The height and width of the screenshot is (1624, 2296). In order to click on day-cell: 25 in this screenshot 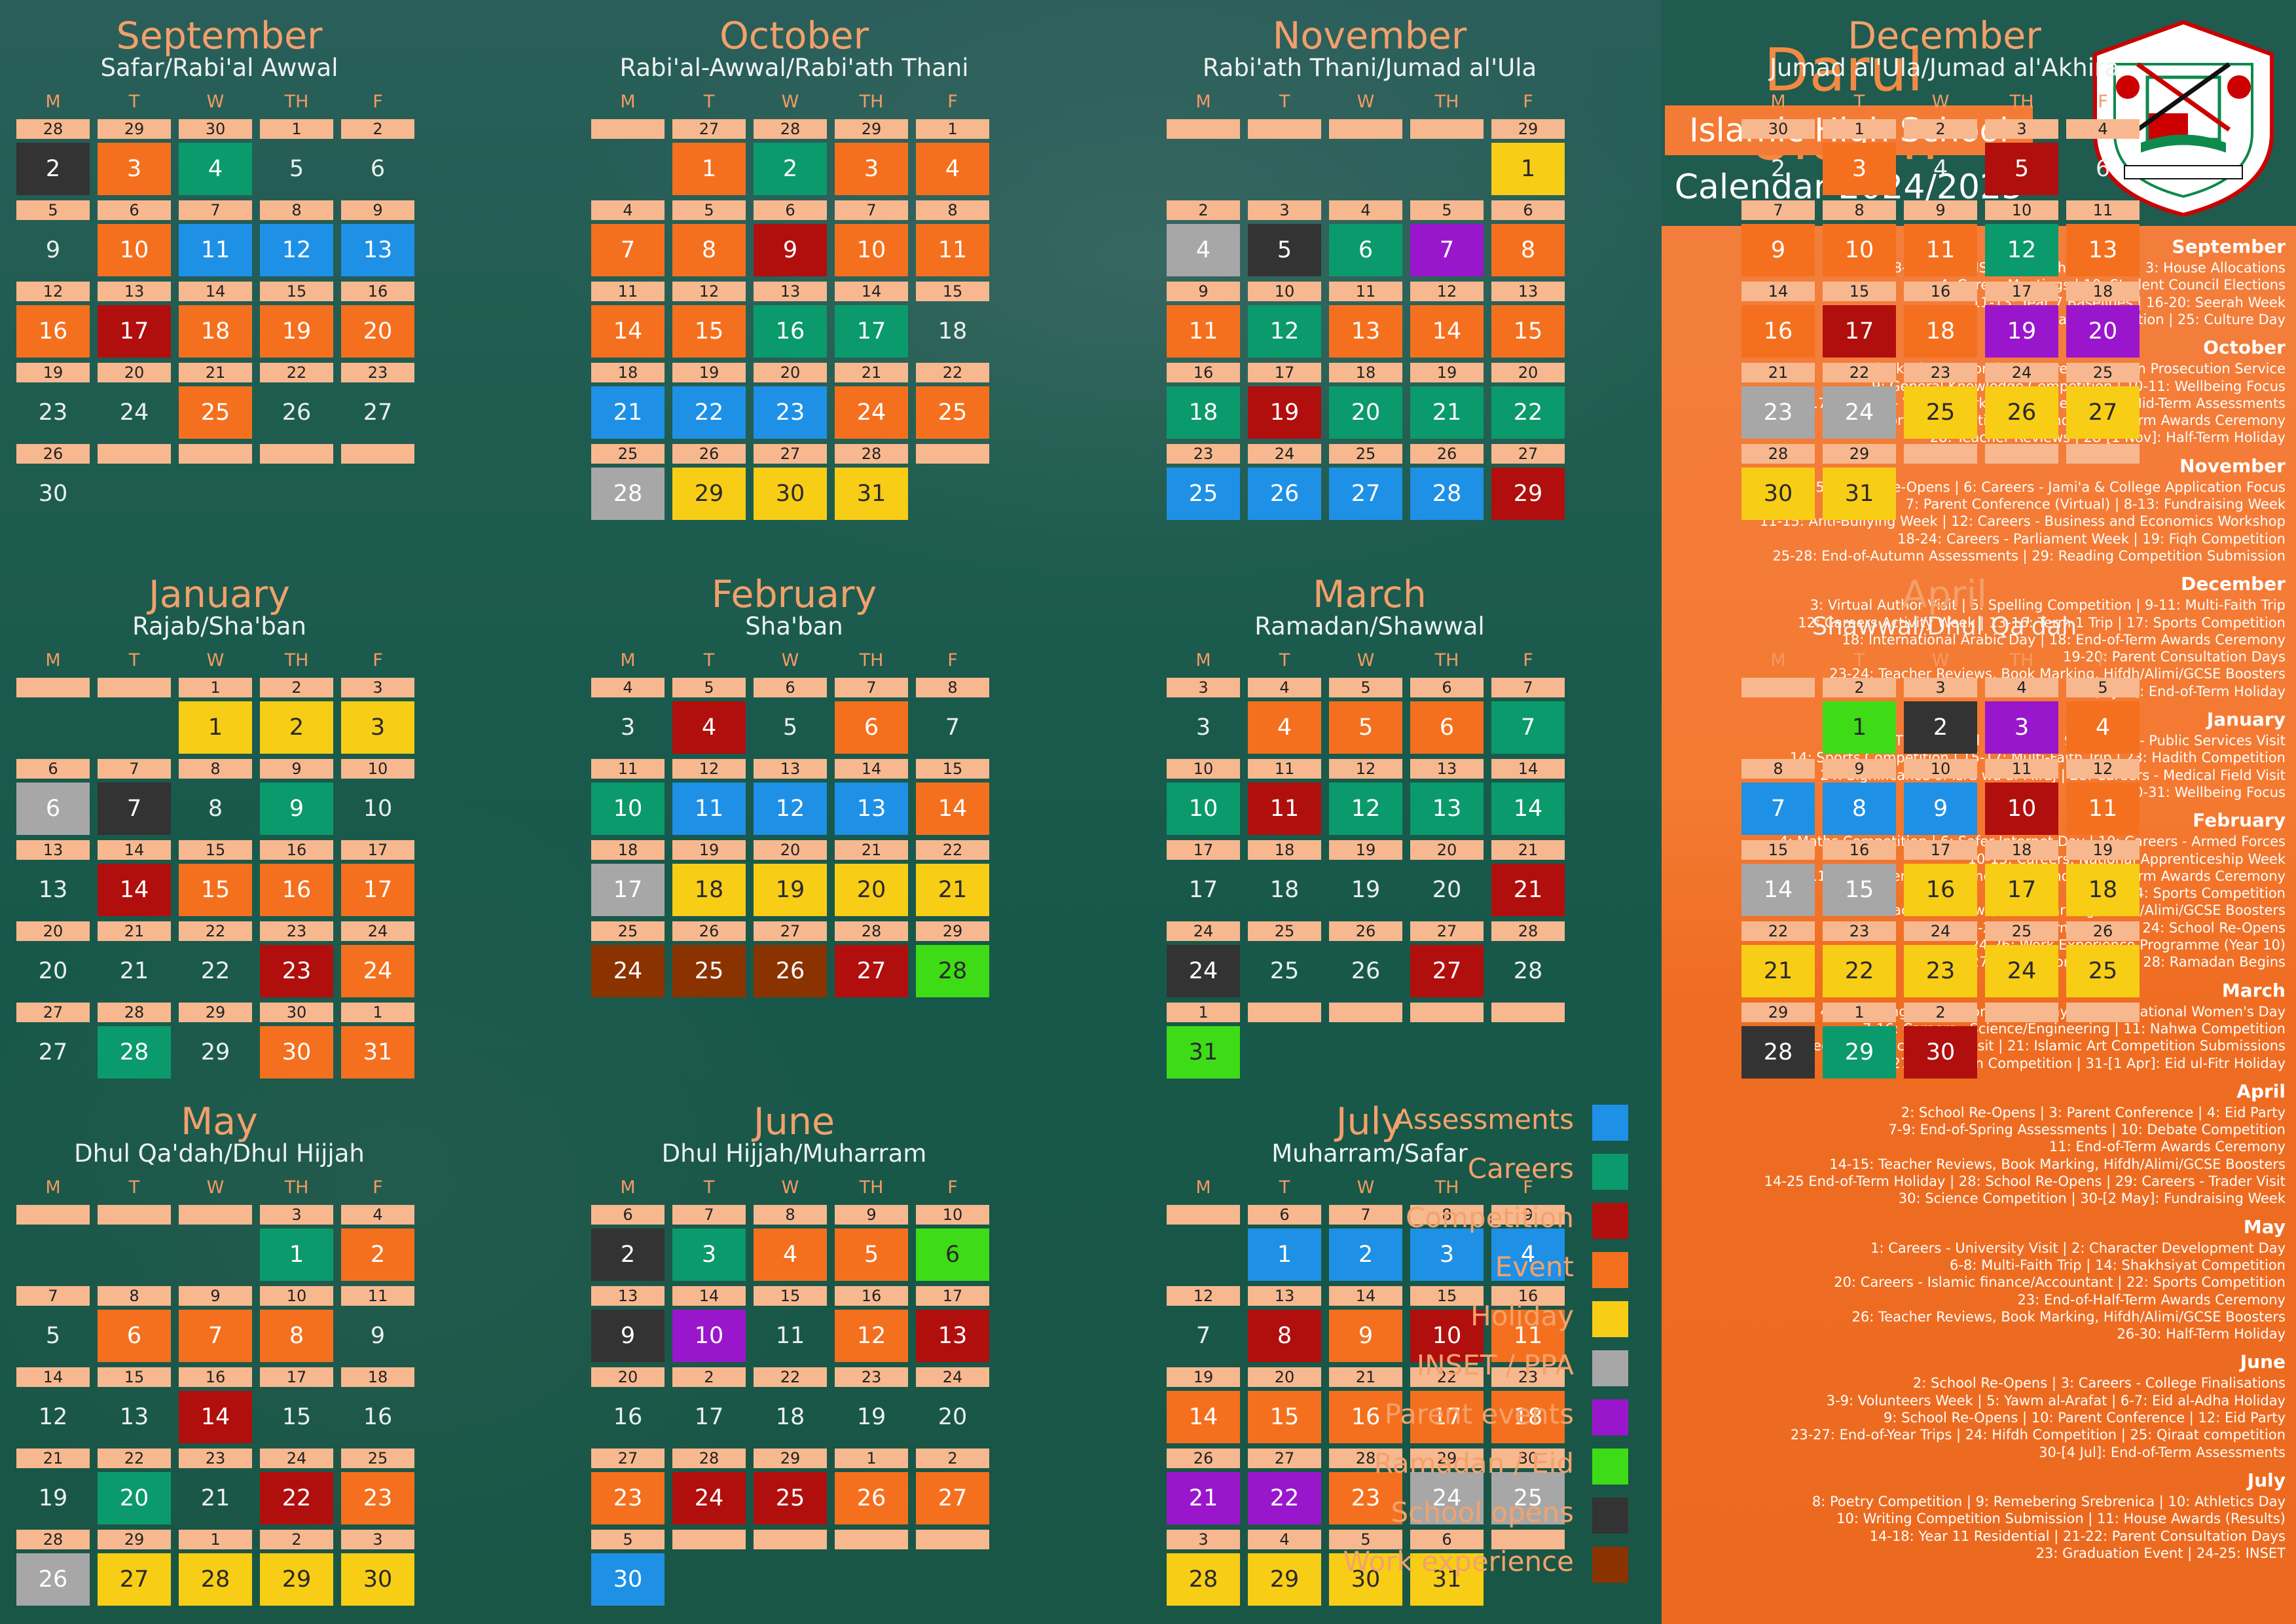, I will do `click(952, 412)`.